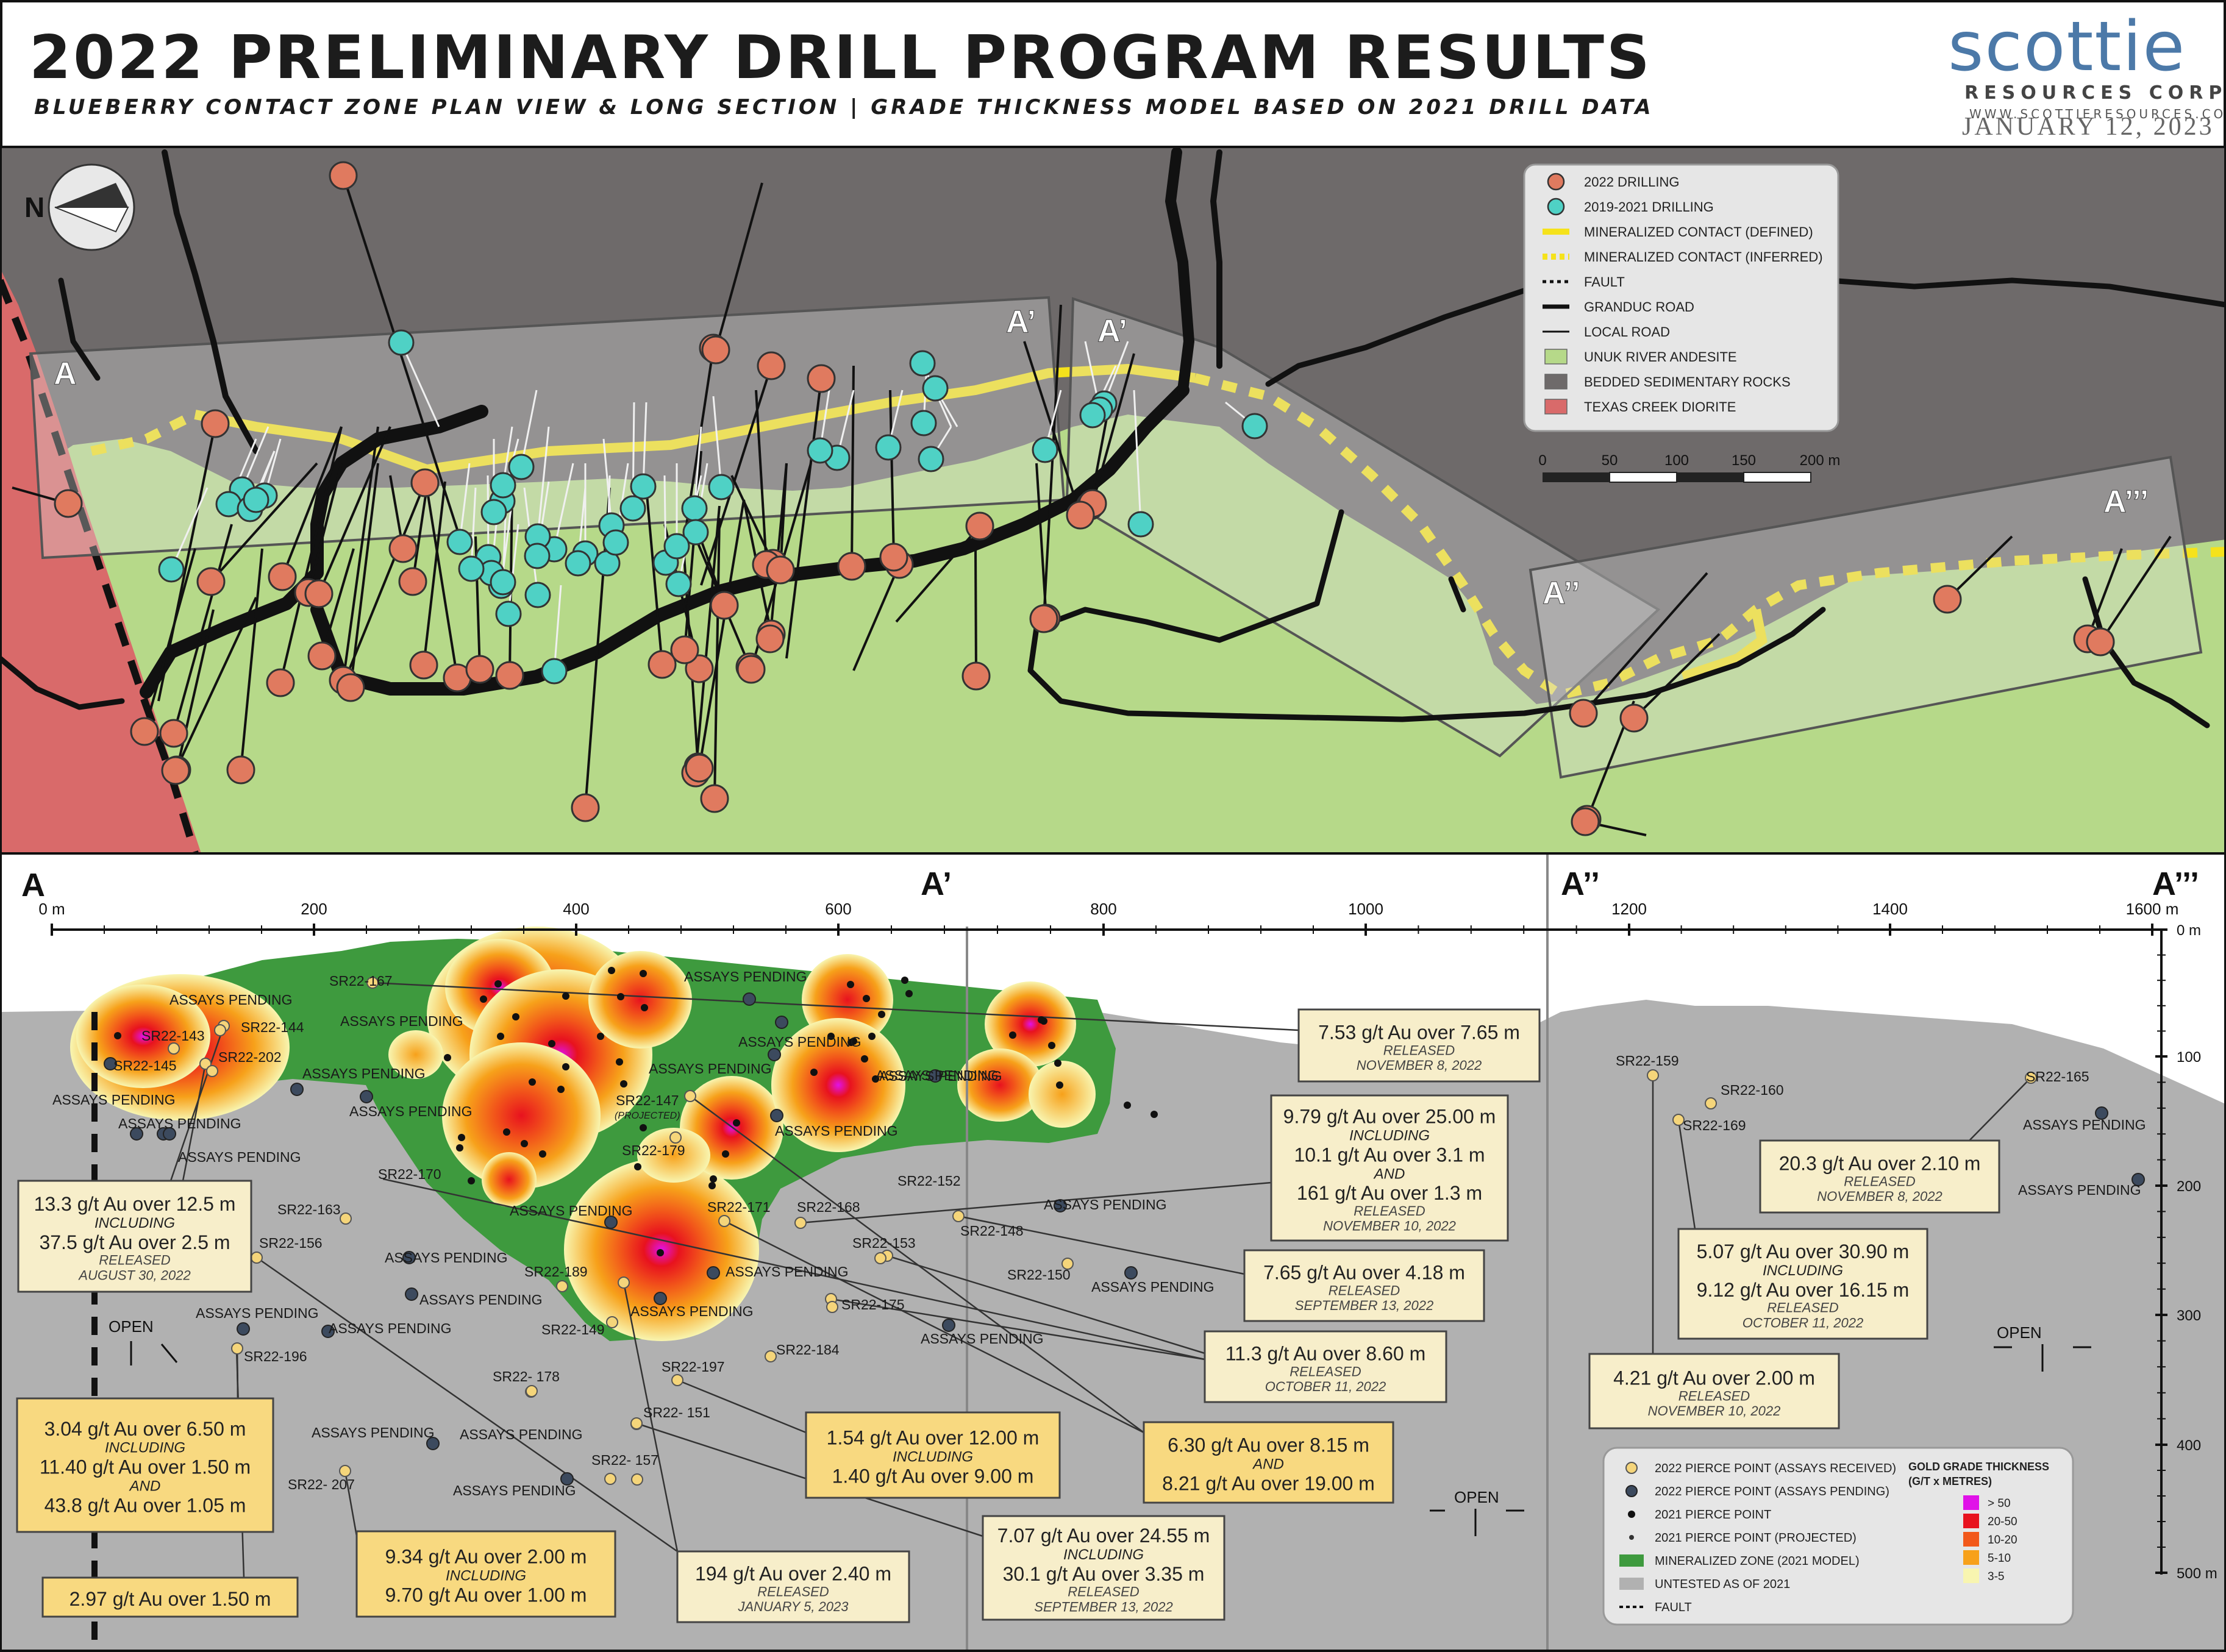  What do you see at coordinates (1744, 460) in the screenshot?
I see `scale-label-150: 150` at bounding box center [1744, 460].